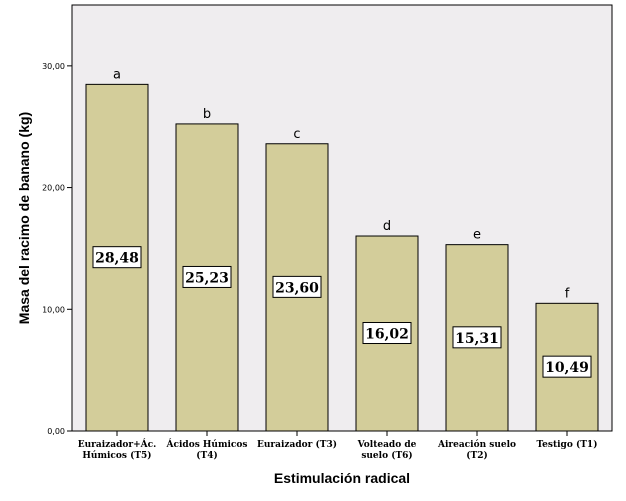 The height and width of the screenshot is (501, 626). I want to click on value-label: 28,48, so click(117, 259).